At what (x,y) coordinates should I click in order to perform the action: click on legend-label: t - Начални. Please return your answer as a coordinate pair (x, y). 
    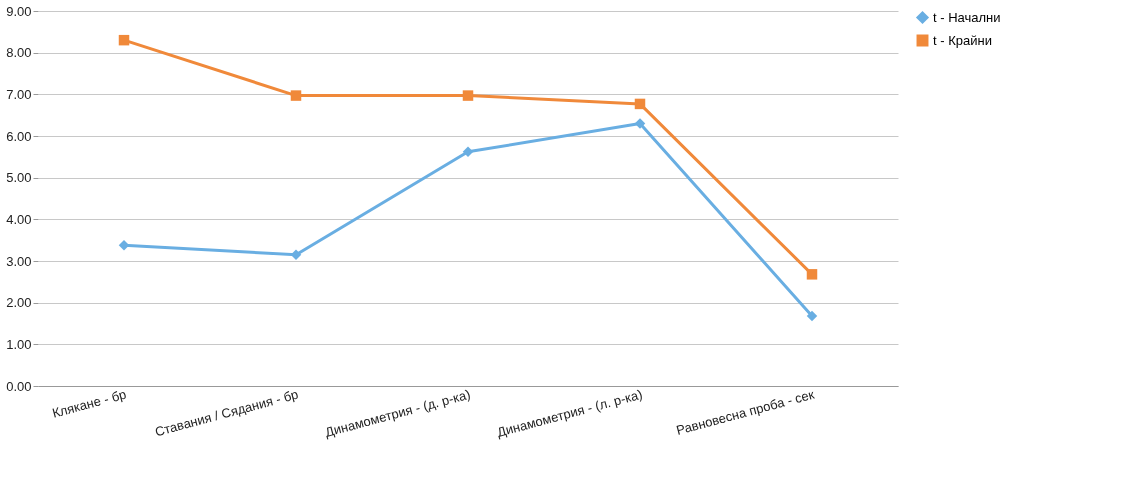
    Looking at the image, I should click on (967, 17).